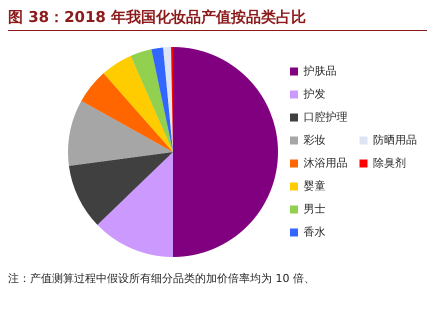  What do you see at coordinates (315, 209) in the screenshot?
I see `legend-label: 男士` at bounding box center [315, 209].